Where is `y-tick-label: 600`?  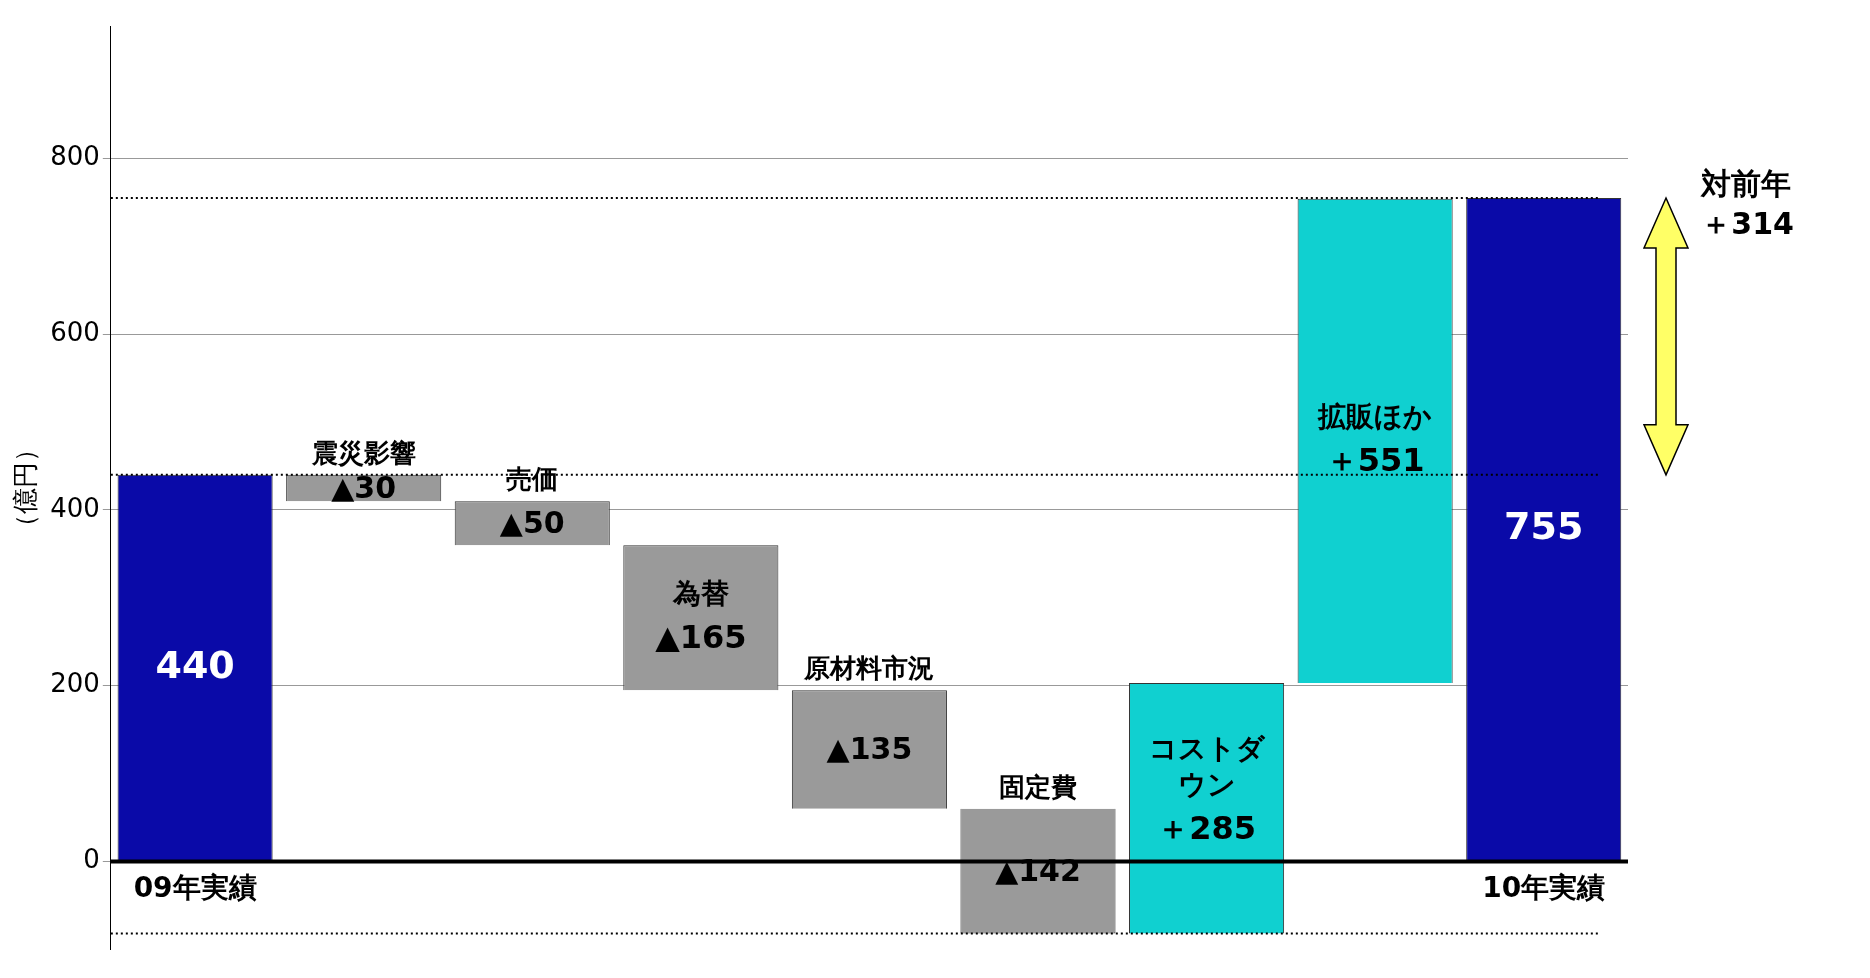
y-tick-label: 600 is located at coordinates (75, 331).